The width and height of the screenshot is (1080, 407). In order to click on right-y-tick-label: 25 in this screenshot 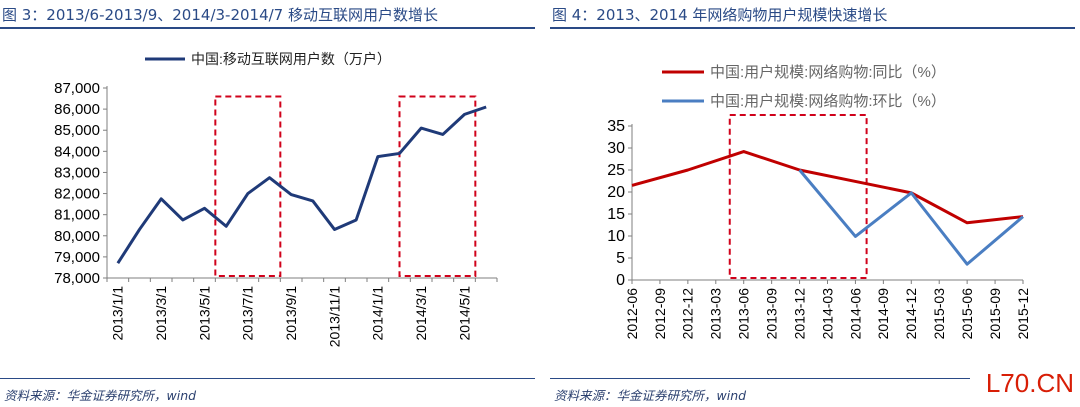, I will do `click(616, 170)`.